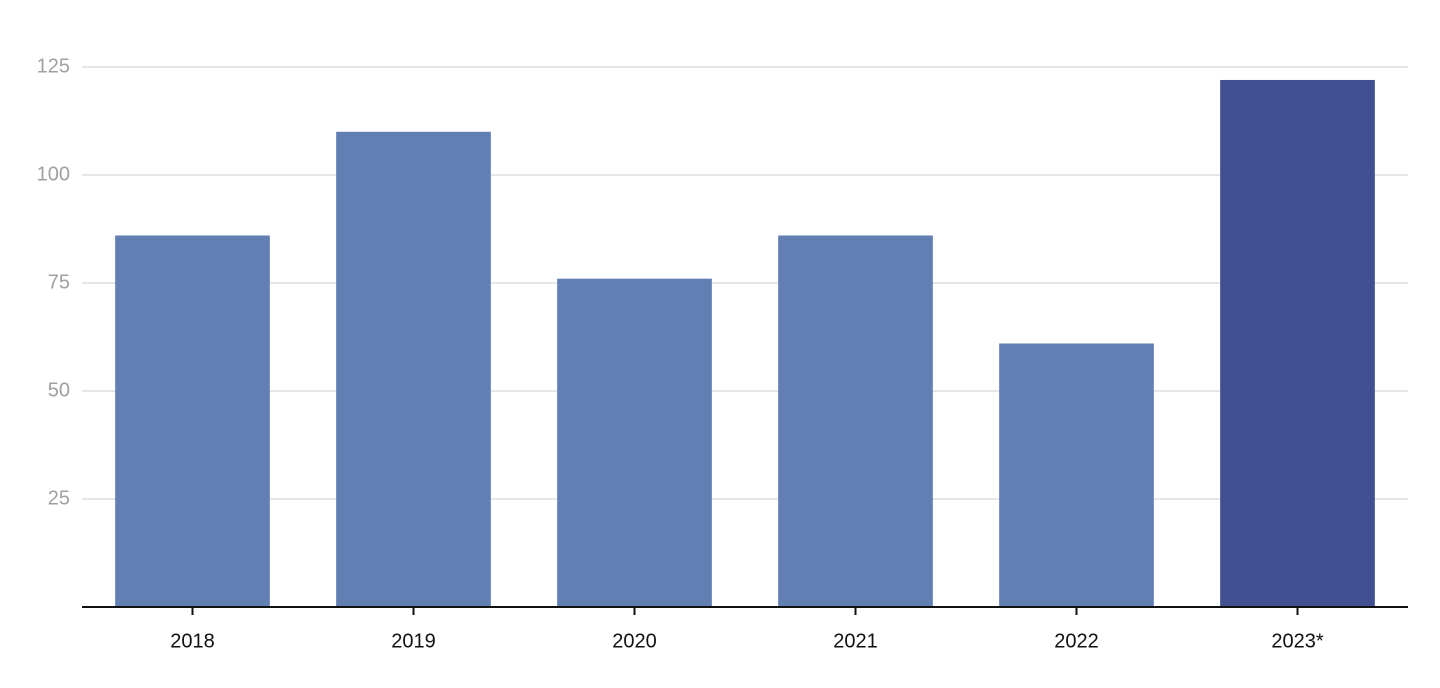  I want to click on x-tick-label: 2019, so click(413, 641).